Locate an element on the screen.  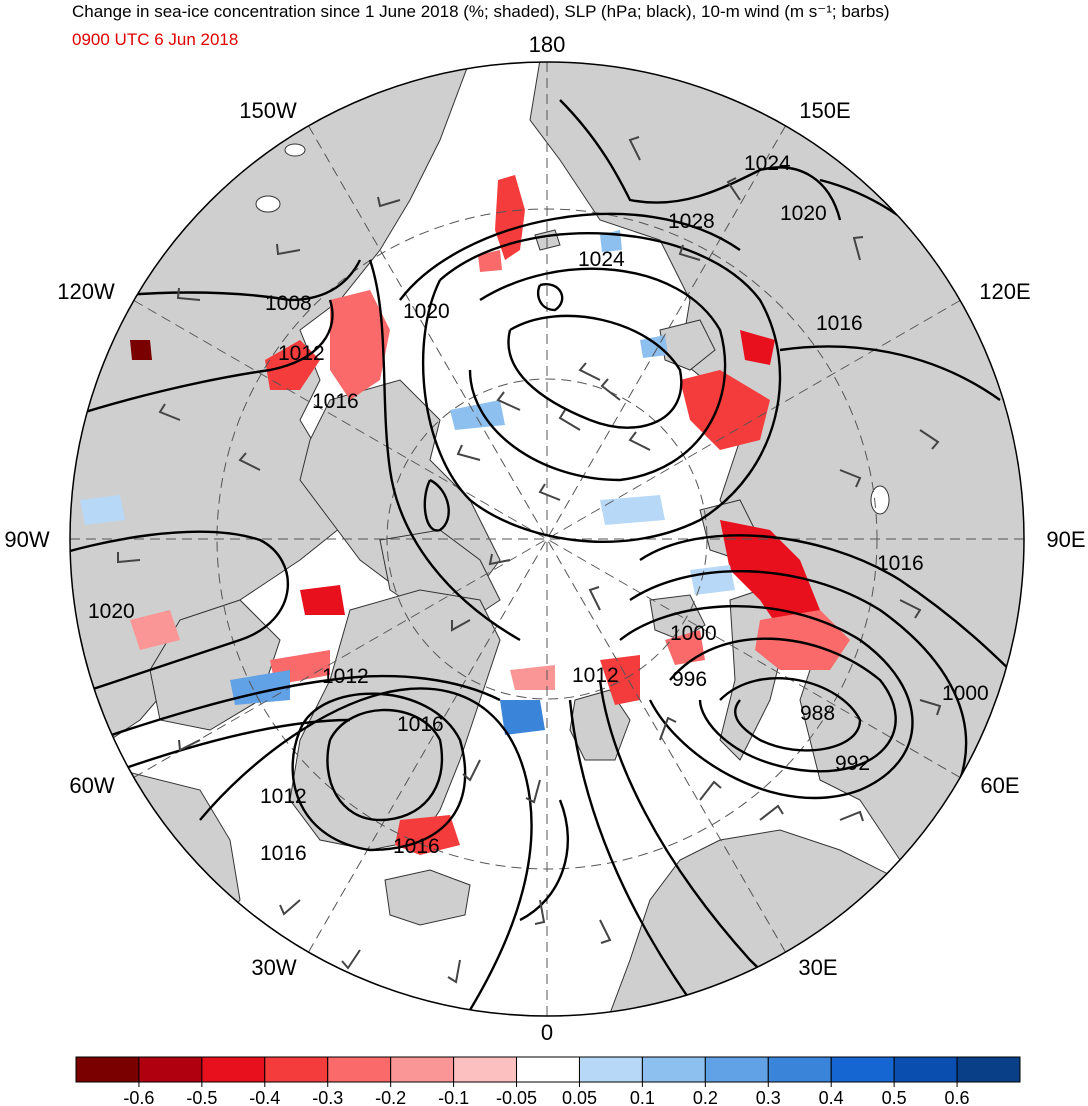
lon-label: 30E is located at coordinates (817, 967).